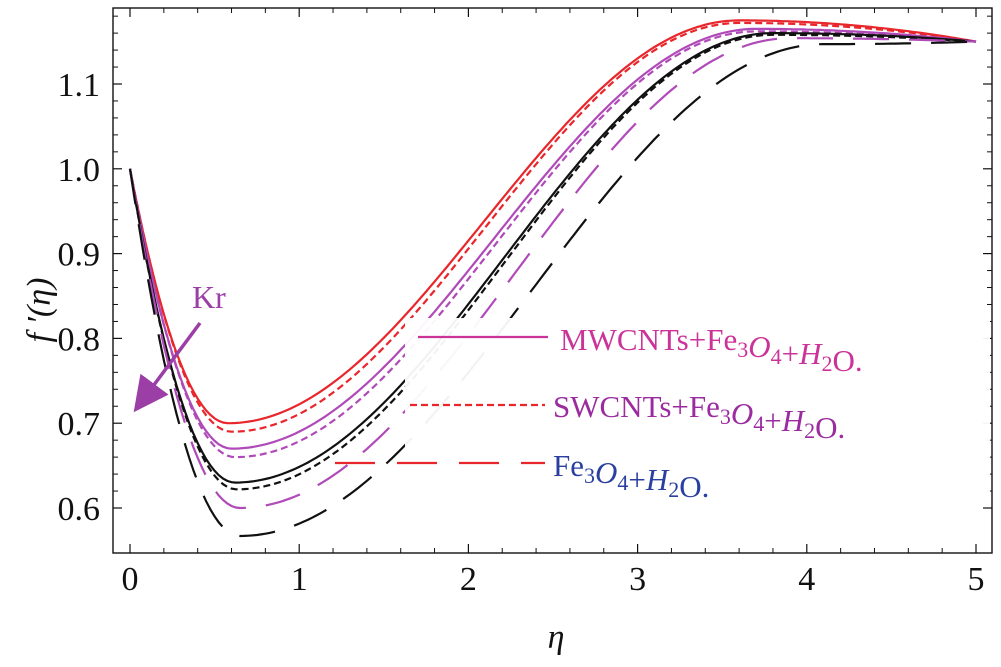 This screenshot has height=667, width=1001. I want to click on y-tick-label: 0.6, so click(79, 509).